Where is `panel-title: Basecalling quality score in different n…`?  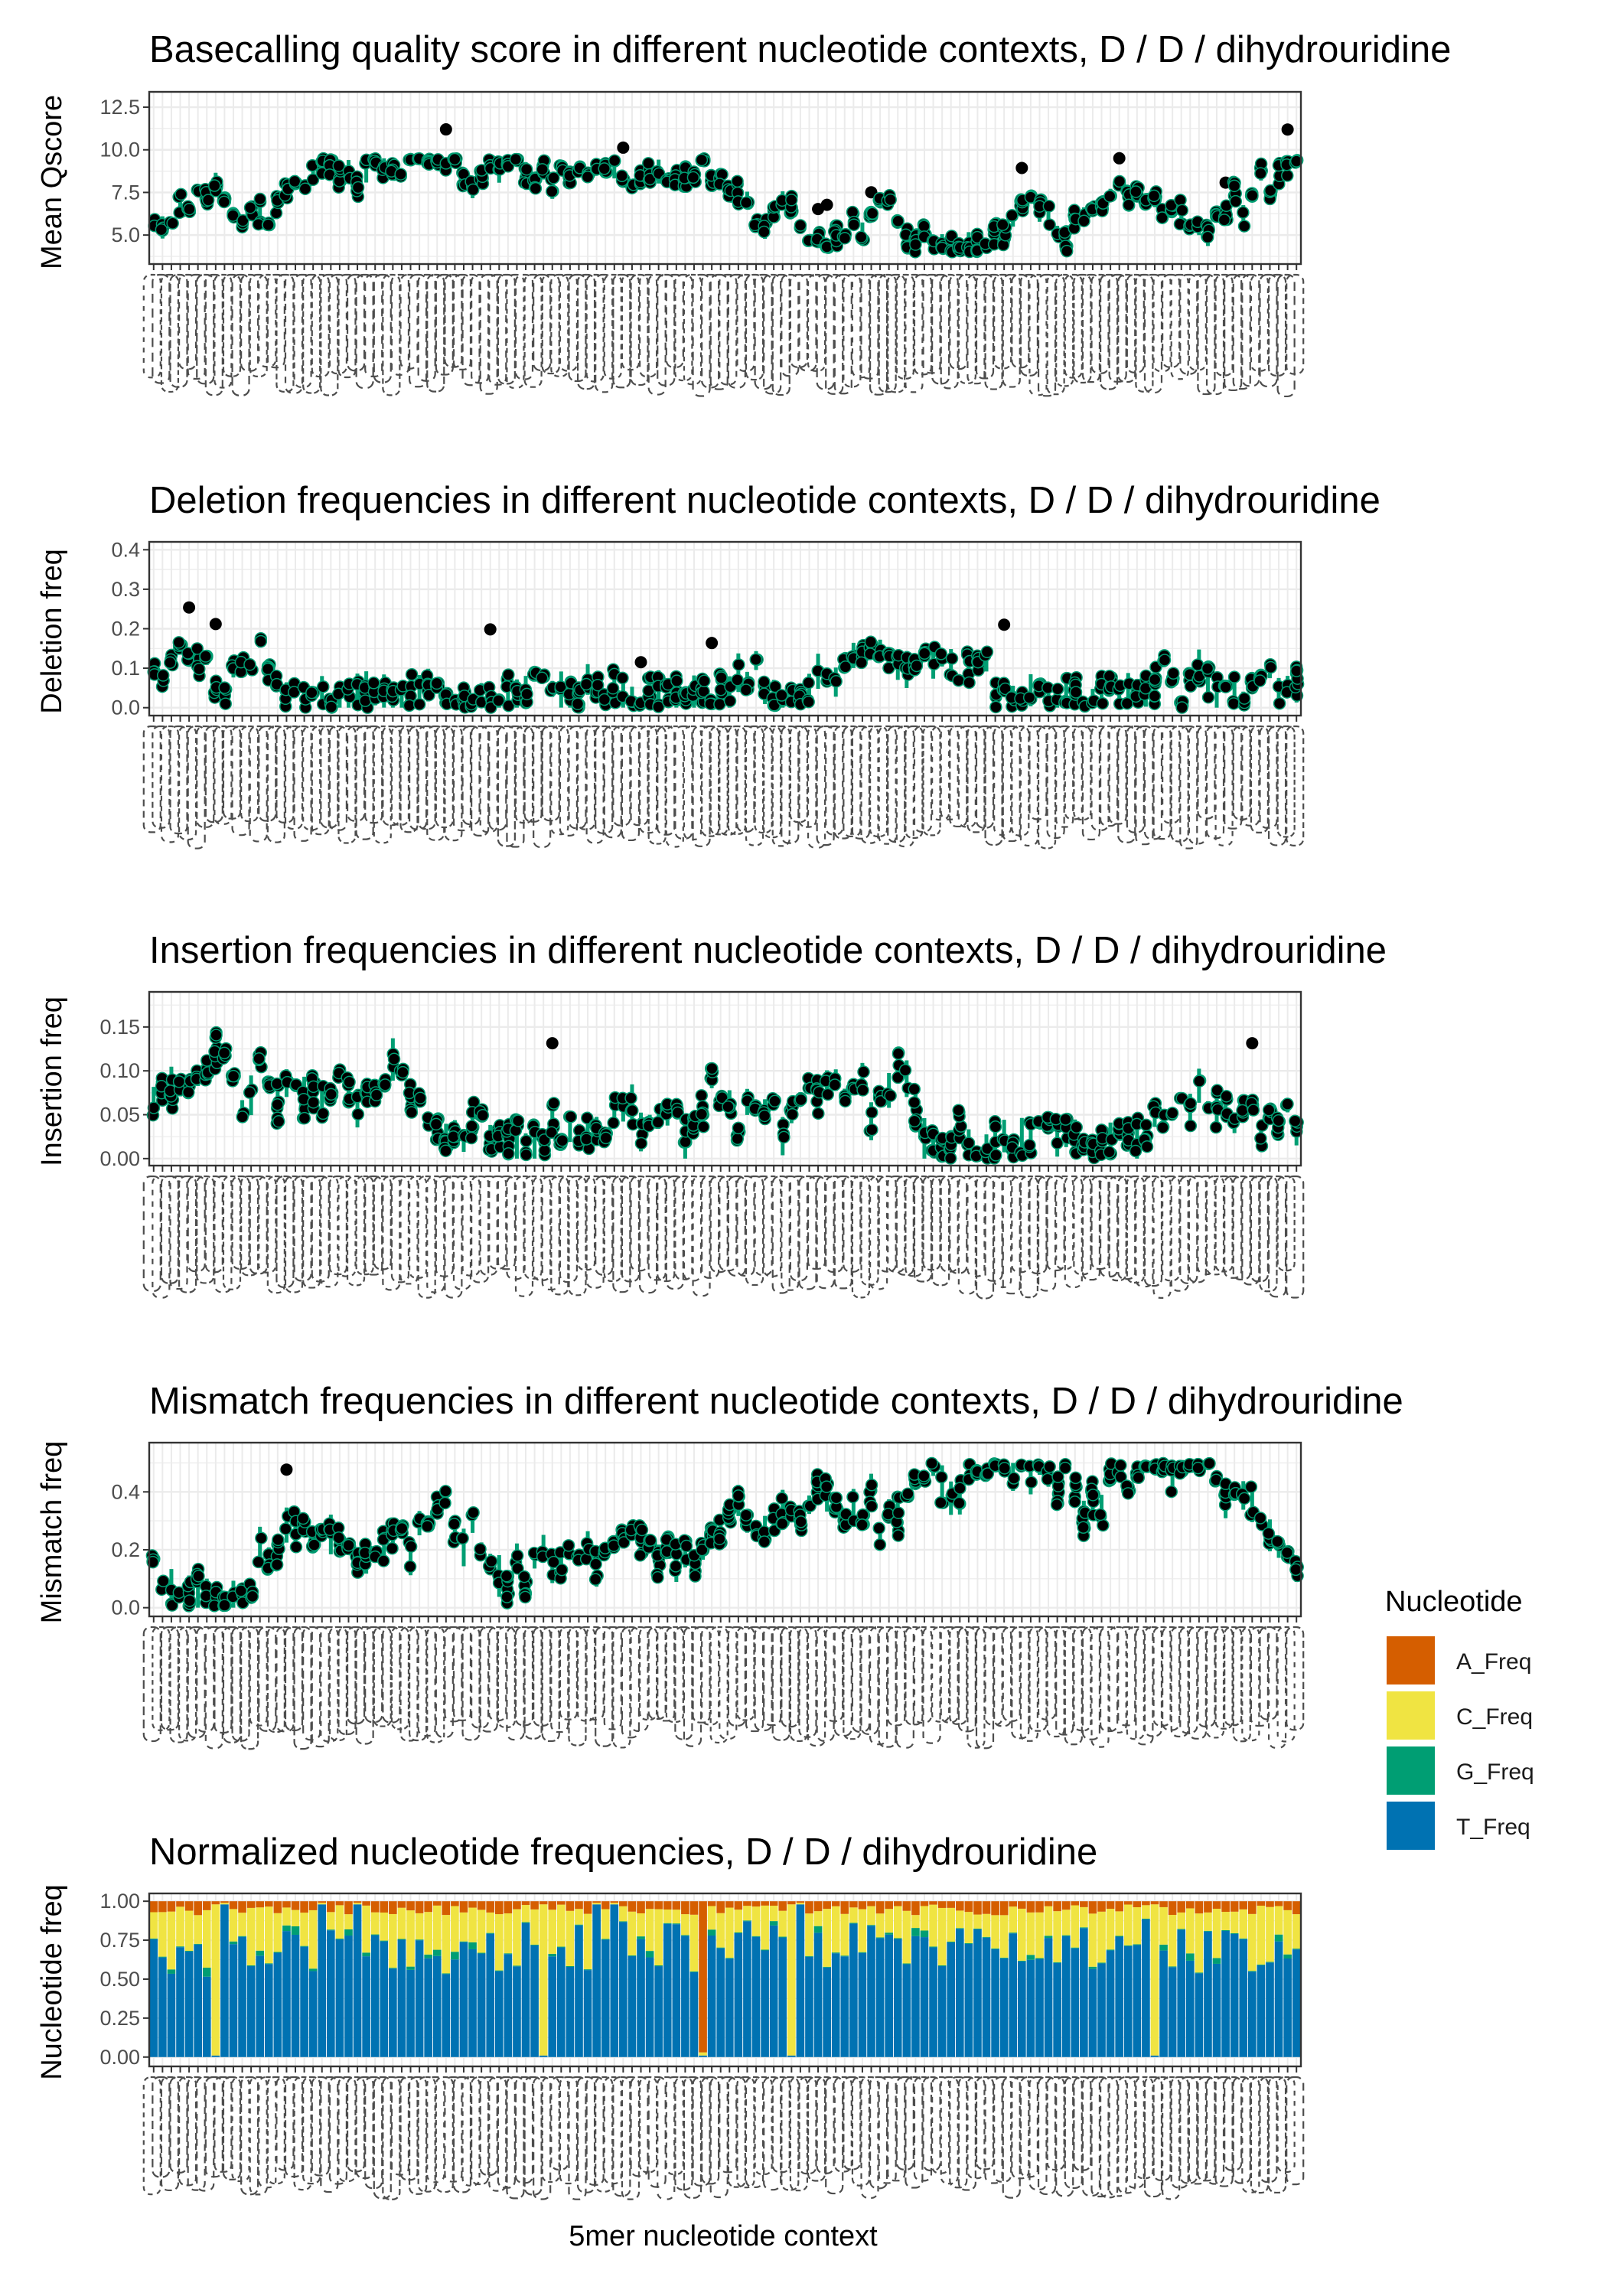 panel-title: Basecalling quality score in different n… is located at coordinates (800, 49).